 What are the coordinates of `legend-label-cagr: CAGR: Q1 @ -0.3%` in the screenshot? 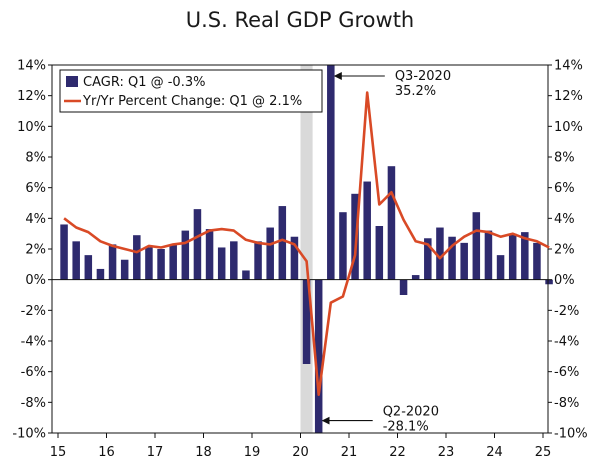 It's located at (144, 82).